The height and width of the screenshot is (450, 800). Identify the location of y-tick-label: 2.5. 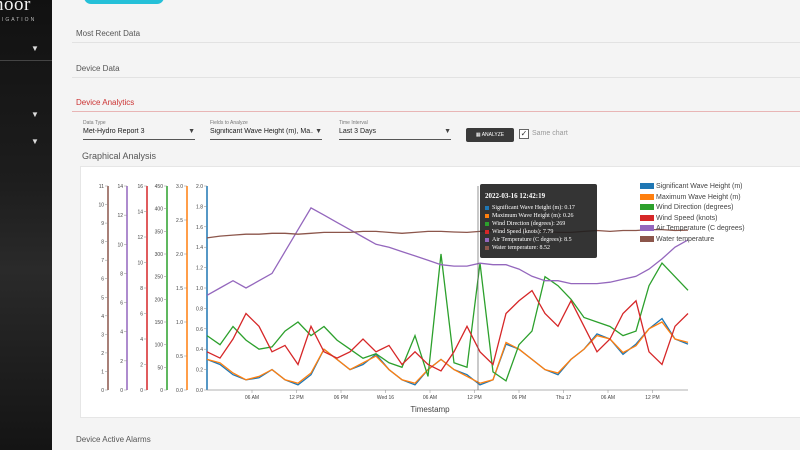
(179, 221).